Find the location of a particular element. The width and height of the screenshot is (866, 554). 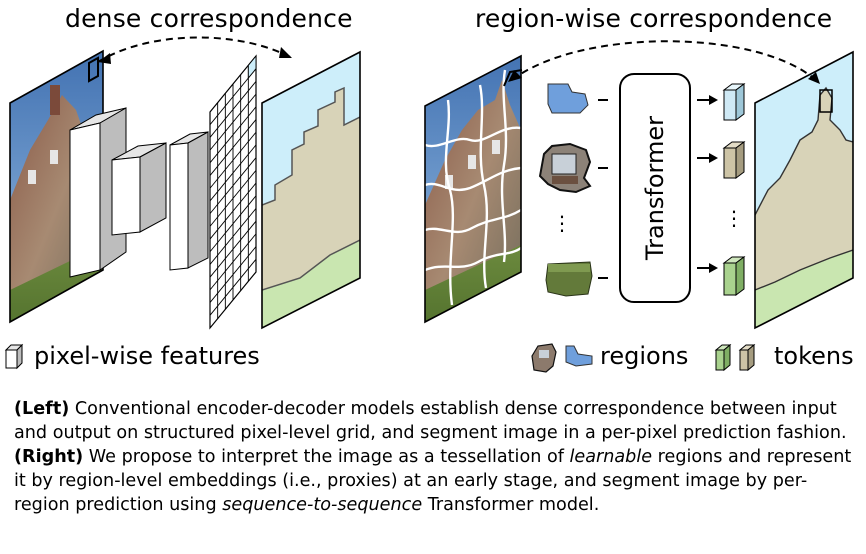

region-correspondence-arrow is located at coordinates (665, 61).